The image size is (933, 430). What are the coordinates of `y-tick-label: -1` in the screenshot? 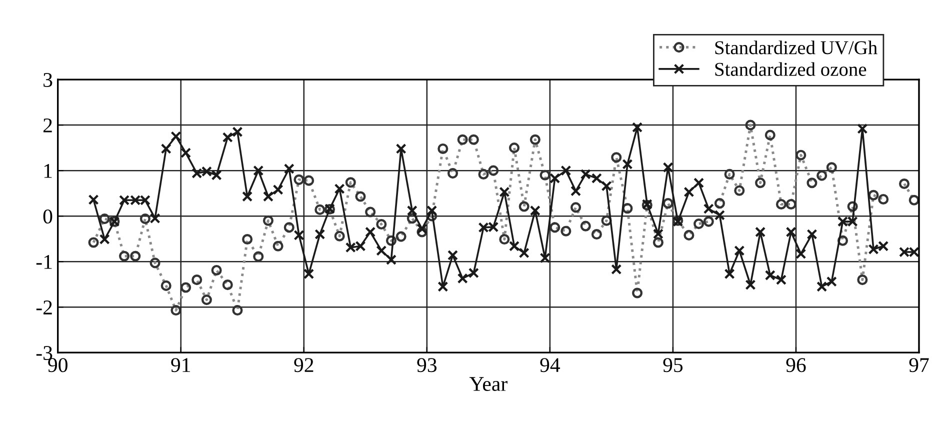 It's located at (44, 262).